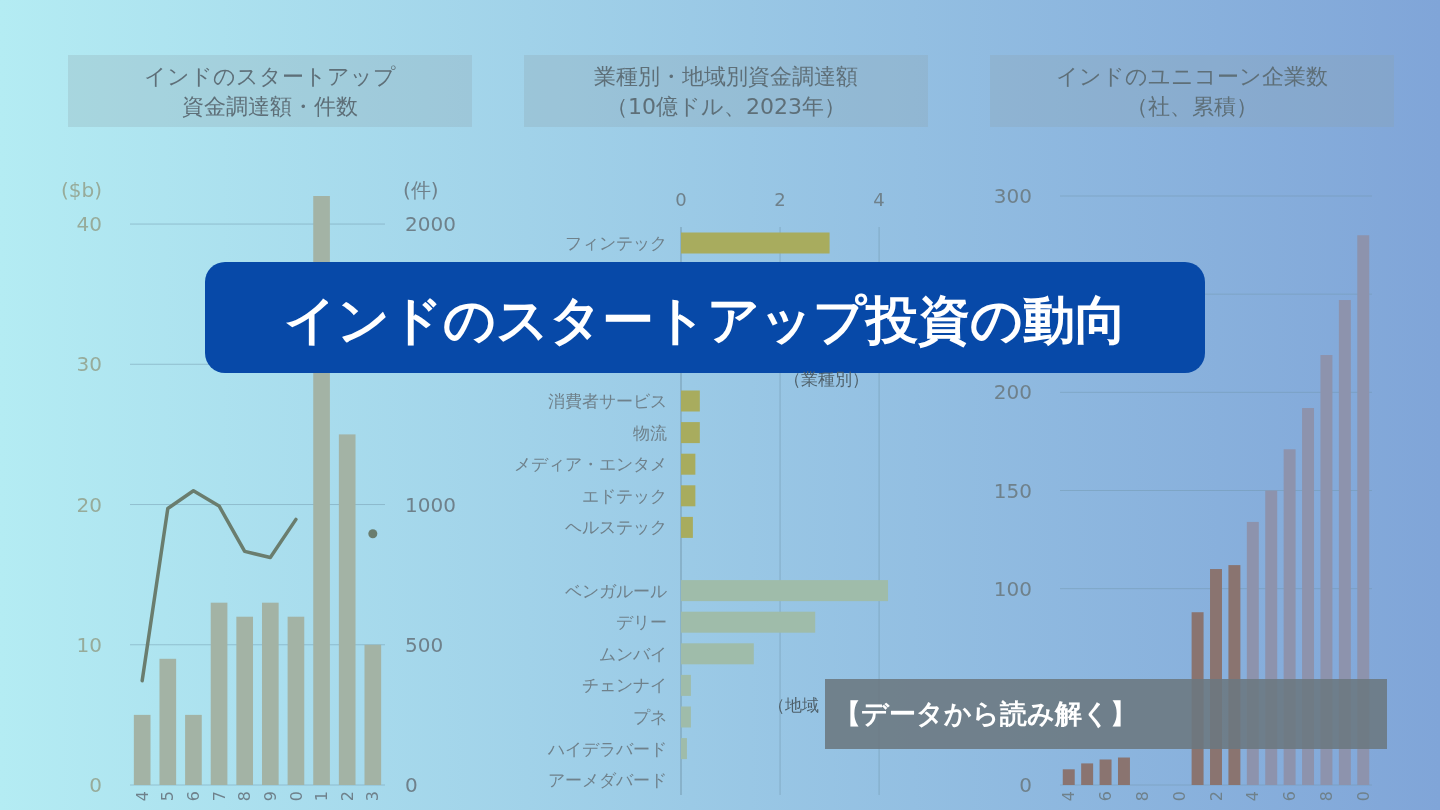 The height and width of the screenshot is (810, 1440). What do you see at coordinates (421, 190) in the screenshot?
I see `y2-axis-title: (件)` at bounding box center [421, 190].